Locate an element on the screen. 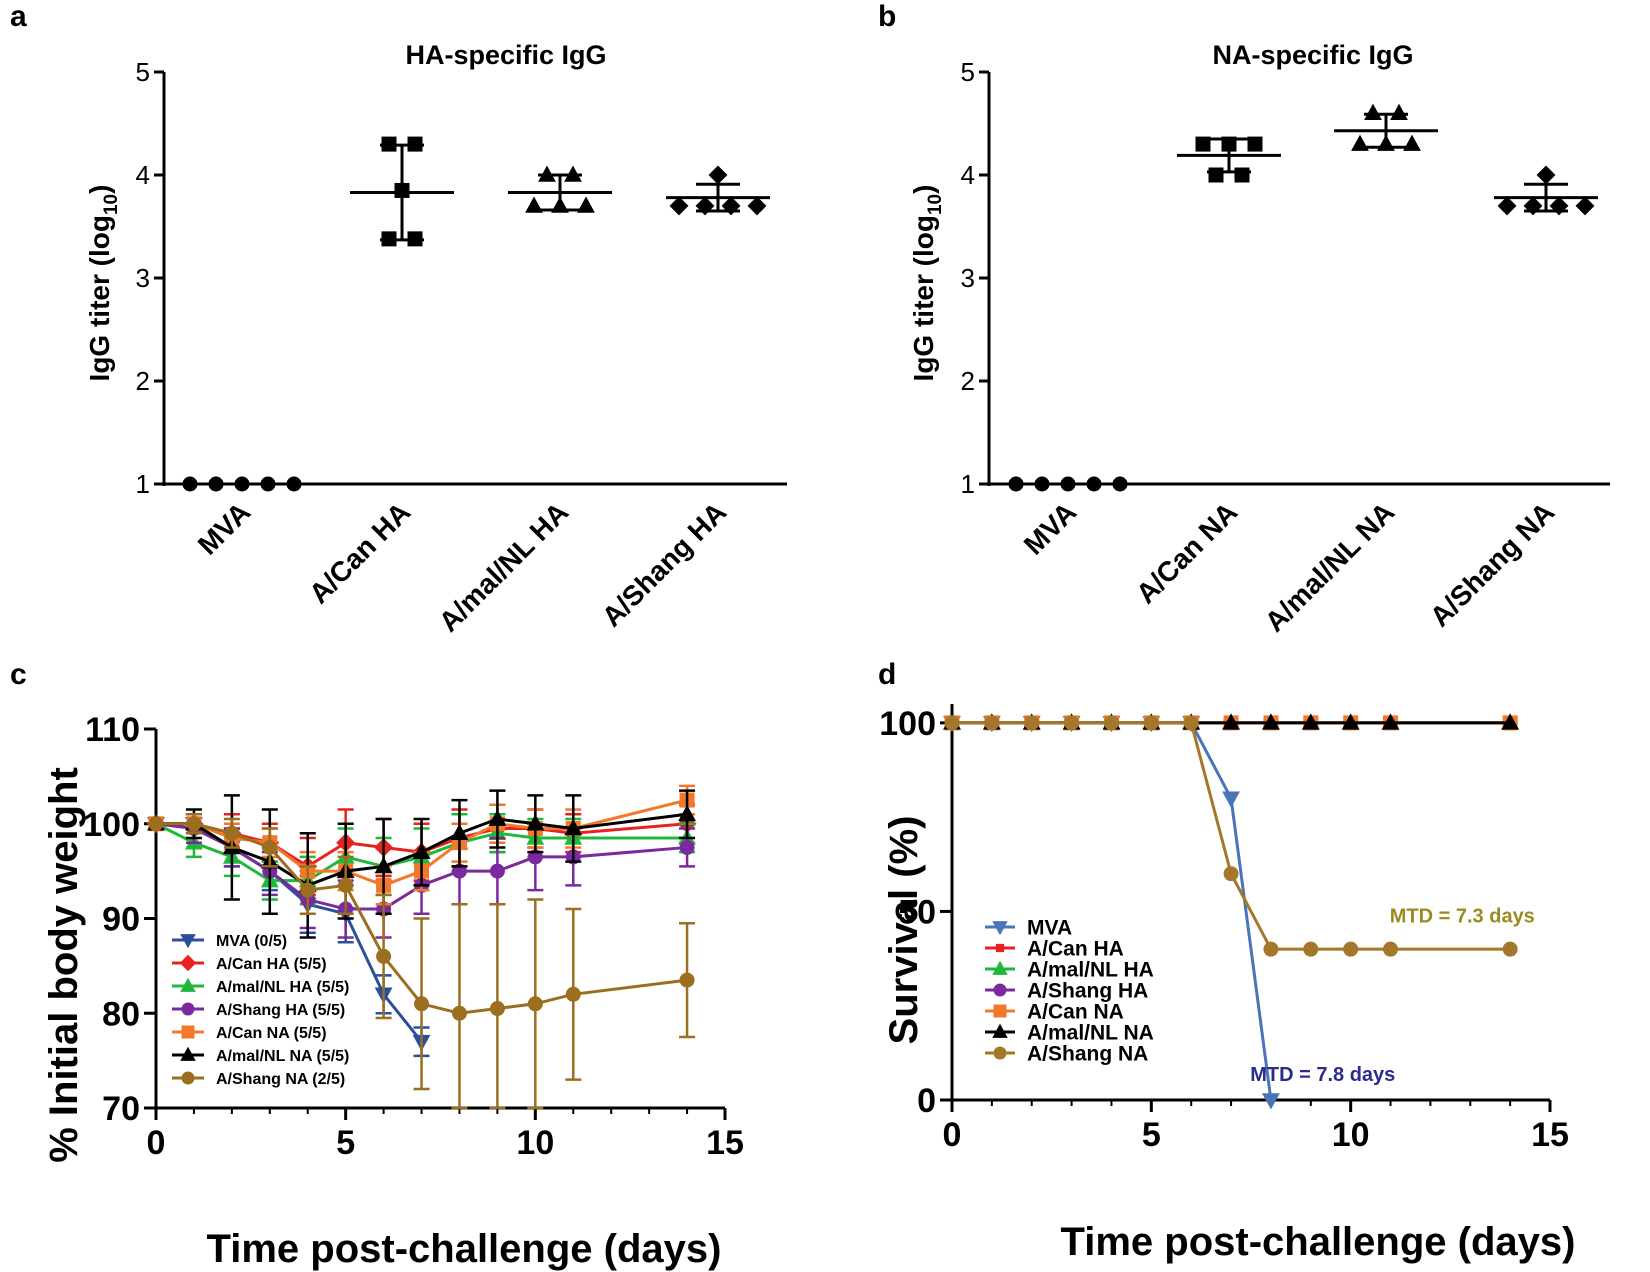  panel-label-b: b is located at coordinates (887, 16).